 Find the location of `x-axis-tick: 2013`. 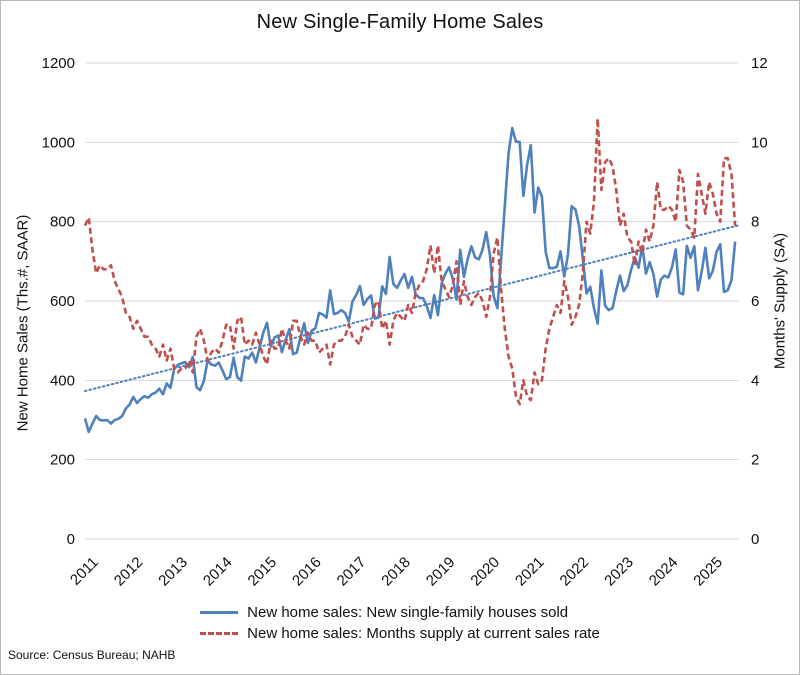

x-axis-tick: 2013 is located at coordinates (173, 572).